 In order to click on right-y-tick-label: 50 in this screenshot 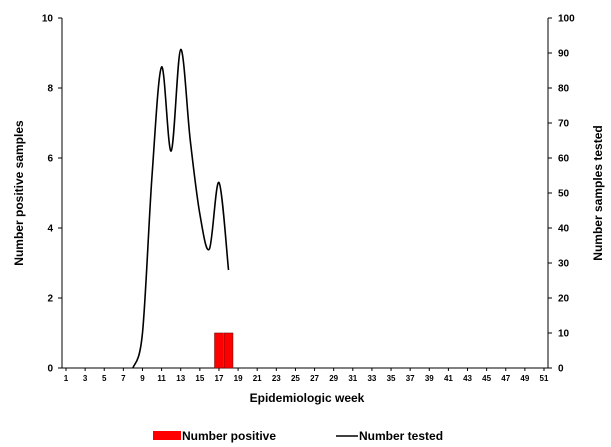, I will do `click(564, 194)`.